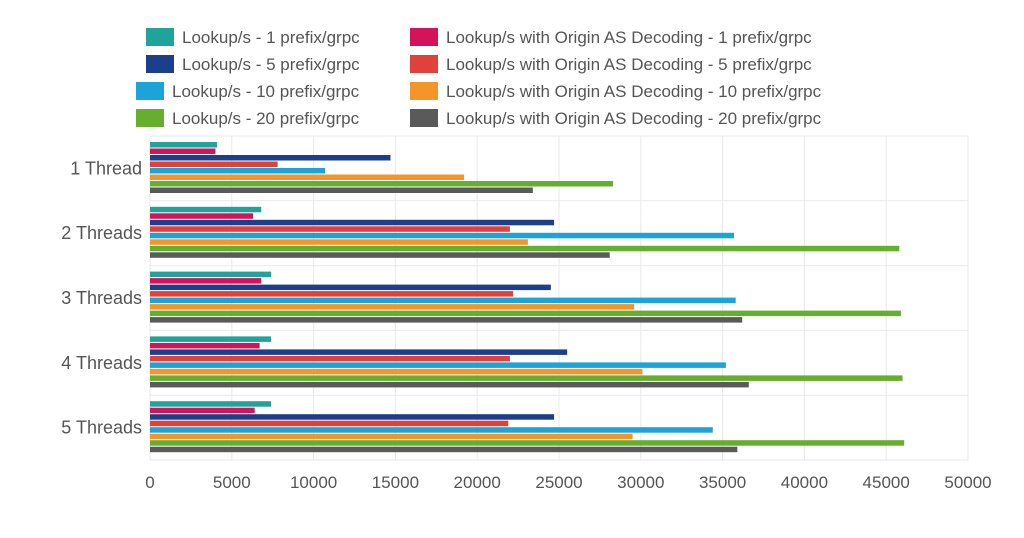 Image resolution: width=1024 pixels, height=538 pixels. I want to click on x-tick-label: 0, so click(149, 482).